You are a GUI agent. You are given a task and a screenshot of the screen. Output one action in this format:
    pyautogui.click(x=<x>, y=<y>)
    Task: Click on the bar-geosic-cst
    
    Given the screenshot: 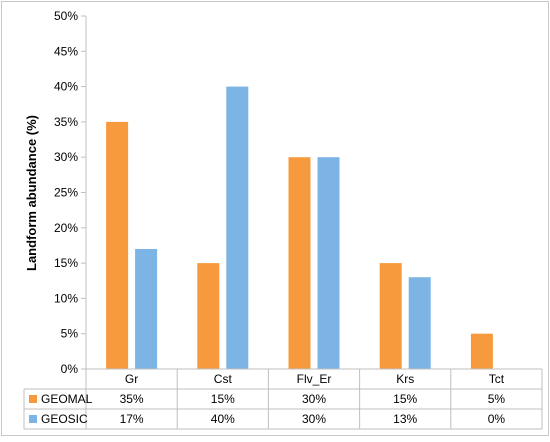 What is the action you would take?
    pyautogui.click(x=237, y=227)
    